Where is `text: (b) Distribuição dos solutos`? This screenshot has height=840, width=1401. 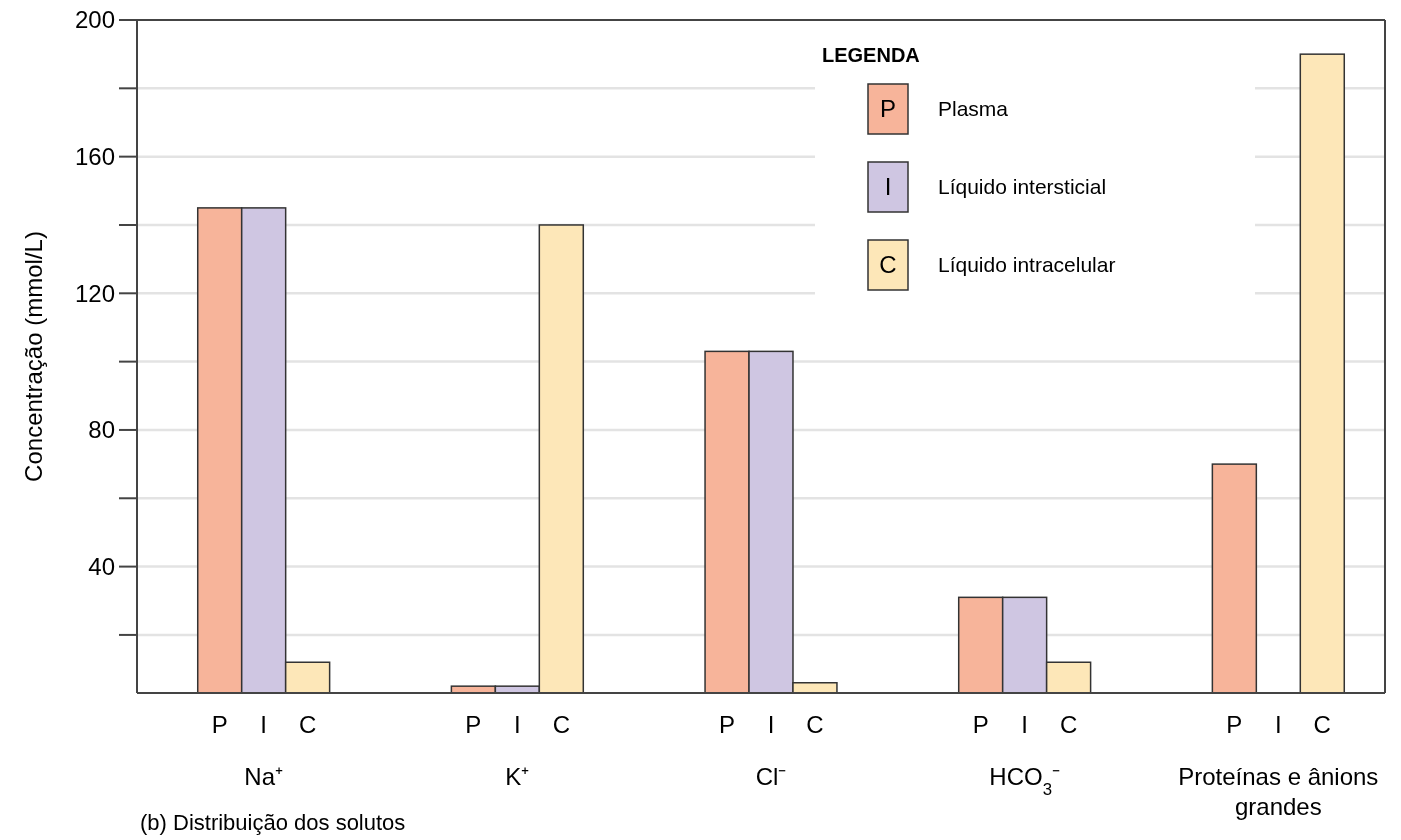
text: (b) Distribuição dos solutos is located at coordinates (273, 822).